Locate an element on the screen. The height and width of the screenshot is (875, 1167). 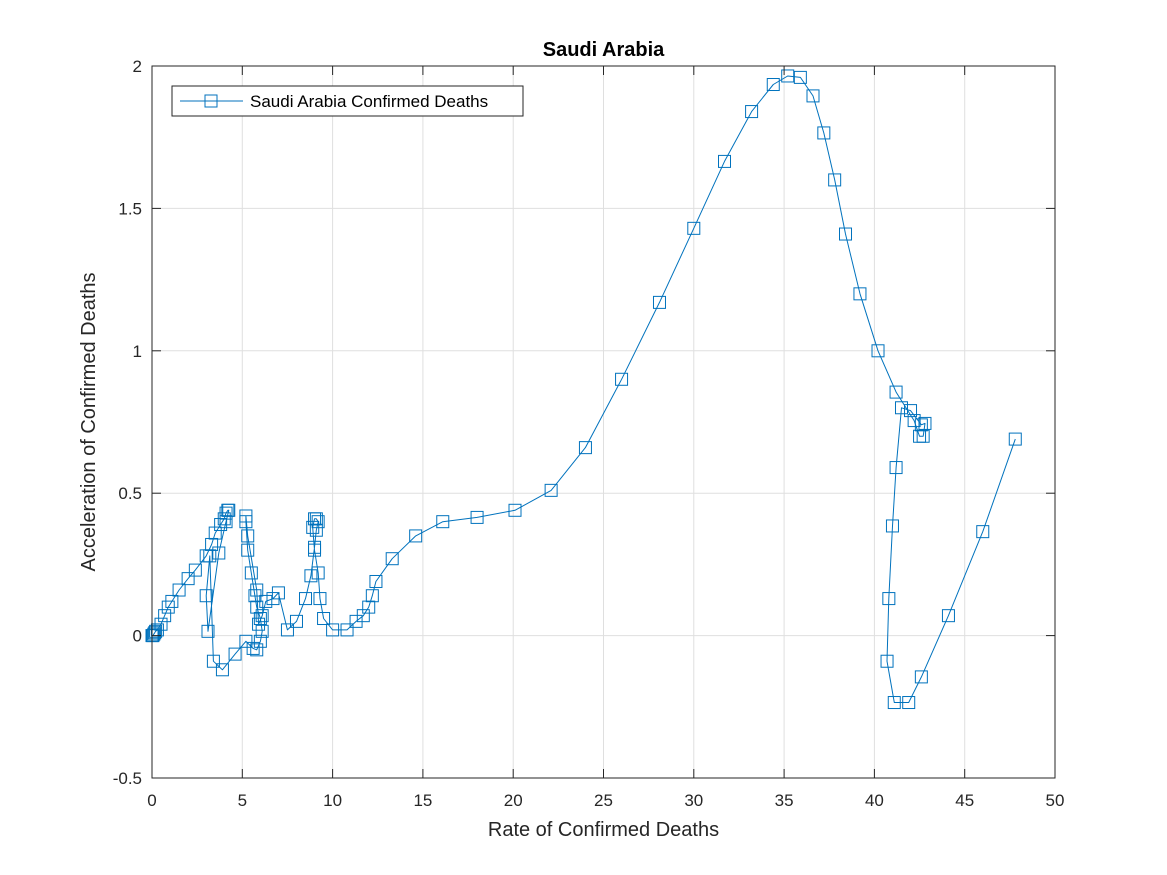
x-axis-label: Rate of Confirmed Deaths is located at coordinates (603, 830).